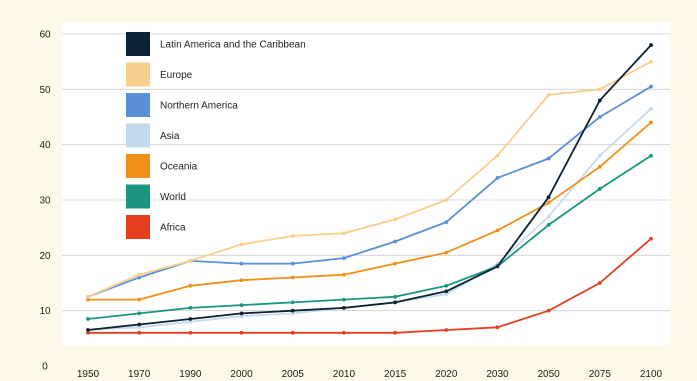 The height and width of the screenshot is (381, 697). What do you see at coordinates (600, 374) in the screenshot?
I see `x-tick-label: 2075` at bounding box center [600, 374].